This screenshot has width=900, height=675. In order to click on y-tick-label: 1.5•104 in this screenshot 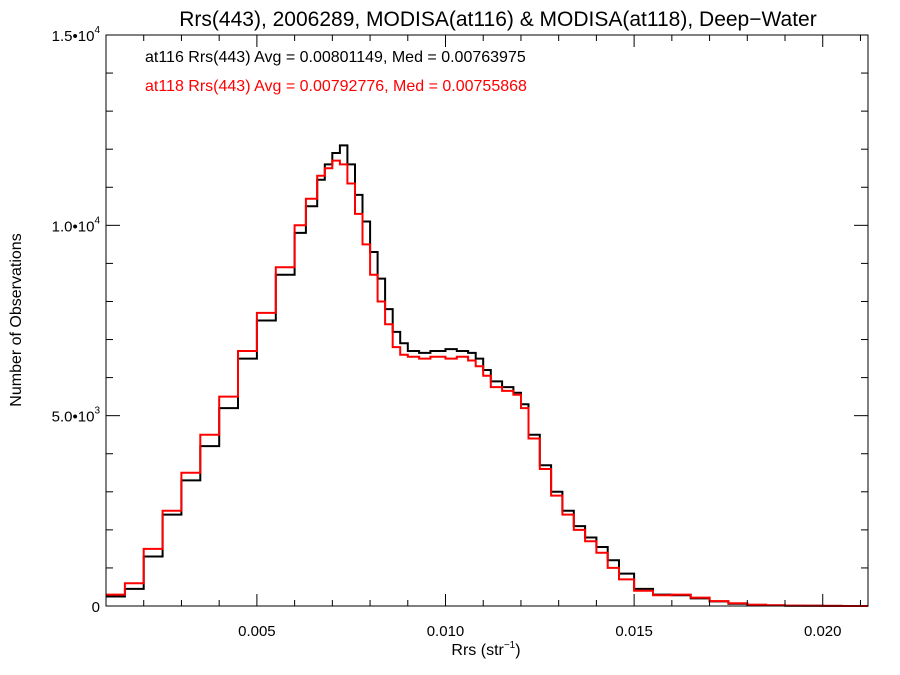, I will do `click(76, 35)`.